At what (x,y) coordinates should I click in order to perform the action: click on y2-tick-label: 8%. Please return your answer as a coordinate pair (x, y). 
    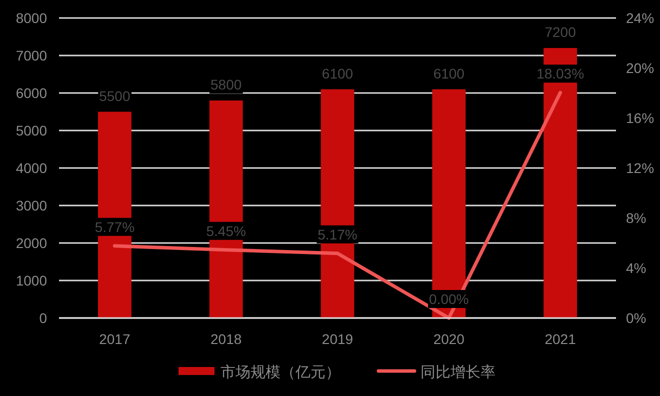
    Looking at the image, I should click on (636, 218).